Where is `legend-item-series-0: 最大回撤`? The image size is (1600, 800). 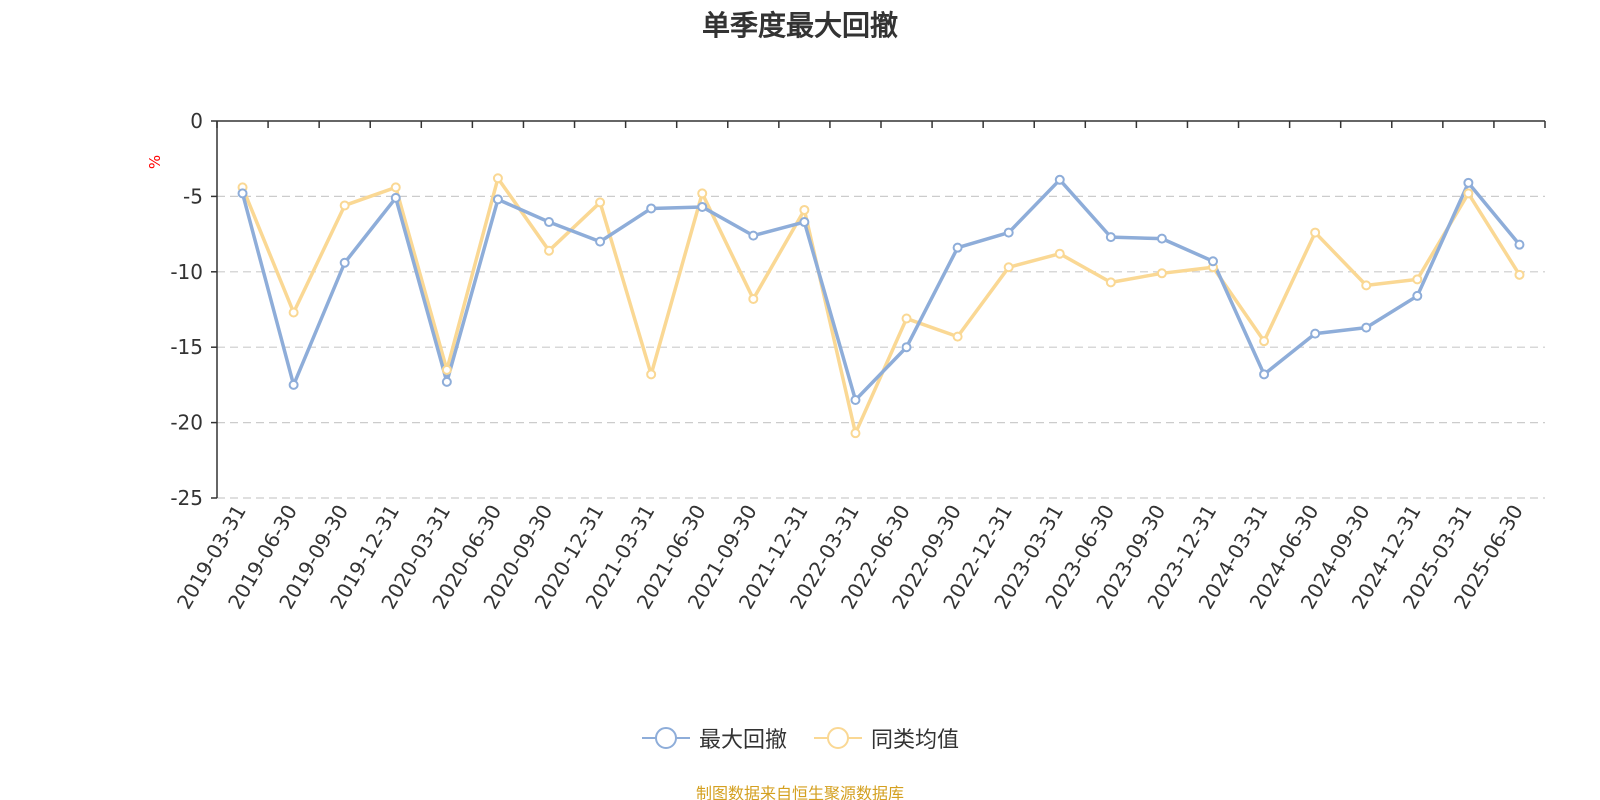
legend-item-series-0: 最大回撤 is located at coordinates (714, 738).